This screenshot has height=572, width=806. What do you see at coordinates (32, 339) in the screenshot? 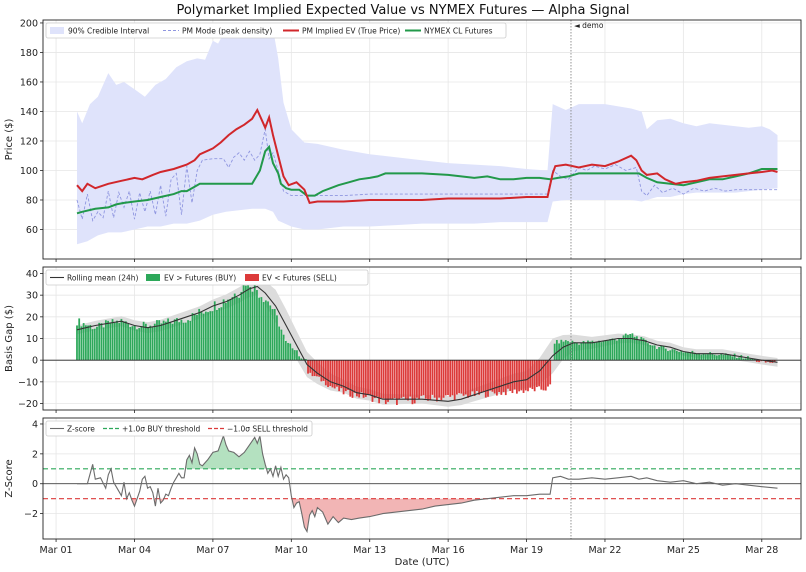
I see `basis-ytick-label: 10` at bounding box center [32, 339].